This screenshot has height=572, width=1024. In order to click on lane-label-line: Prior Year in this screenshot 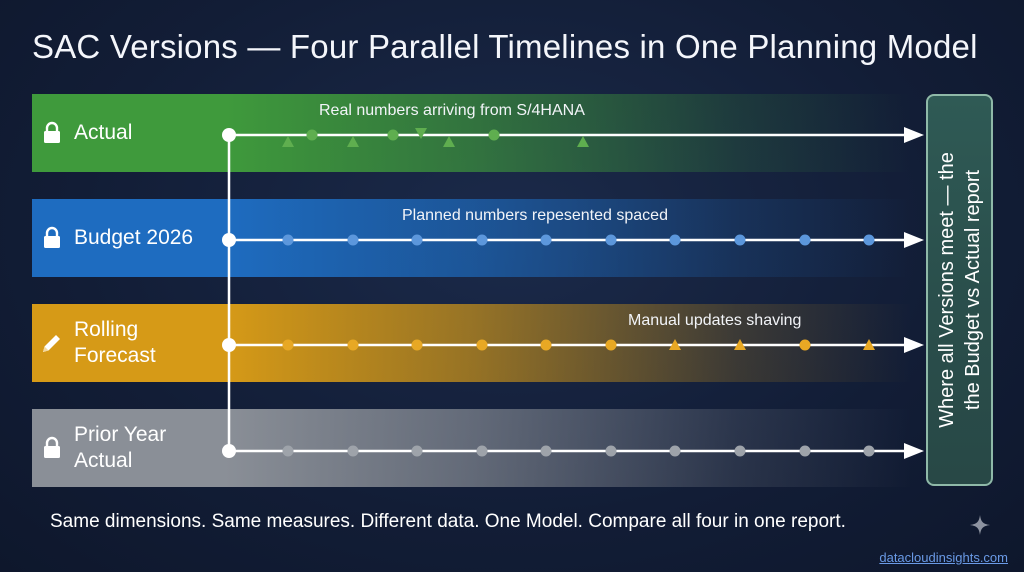, I will do `click(120, 434)`.